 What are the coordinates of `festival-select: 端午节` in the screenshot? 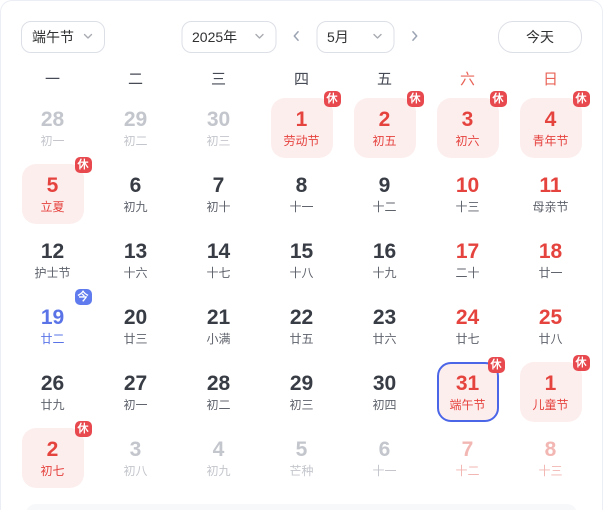 It's located at (63, 37).